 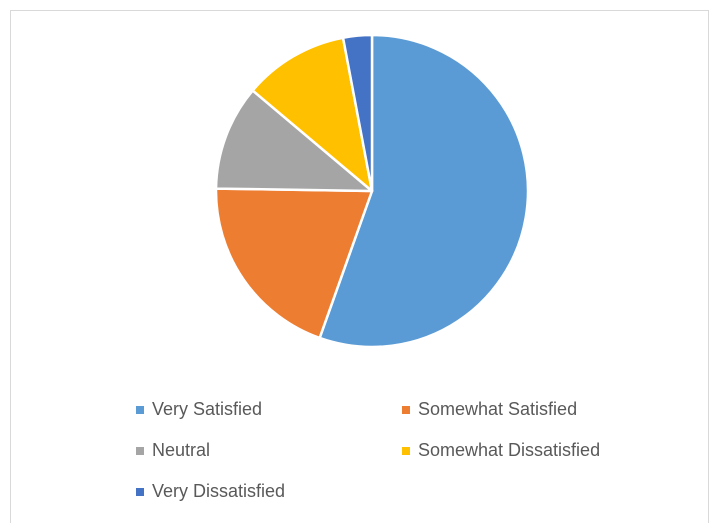 I want to click on pie-slice-somewhat-dissatisfied, so click(x=312, y=114).